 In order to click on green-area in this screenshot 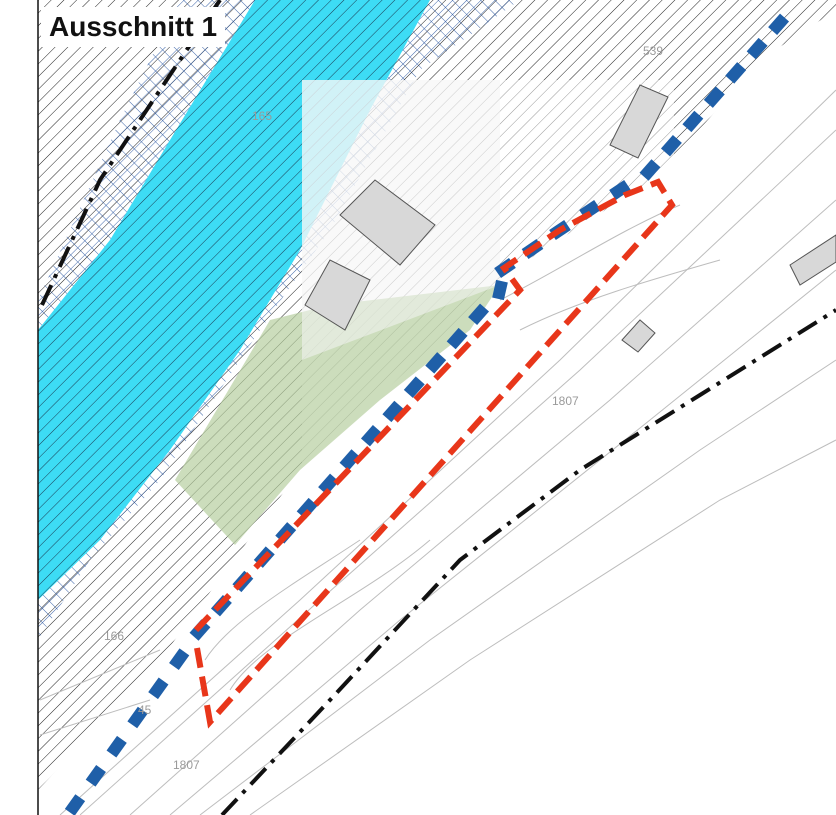, I will do `click(337, 415)`.